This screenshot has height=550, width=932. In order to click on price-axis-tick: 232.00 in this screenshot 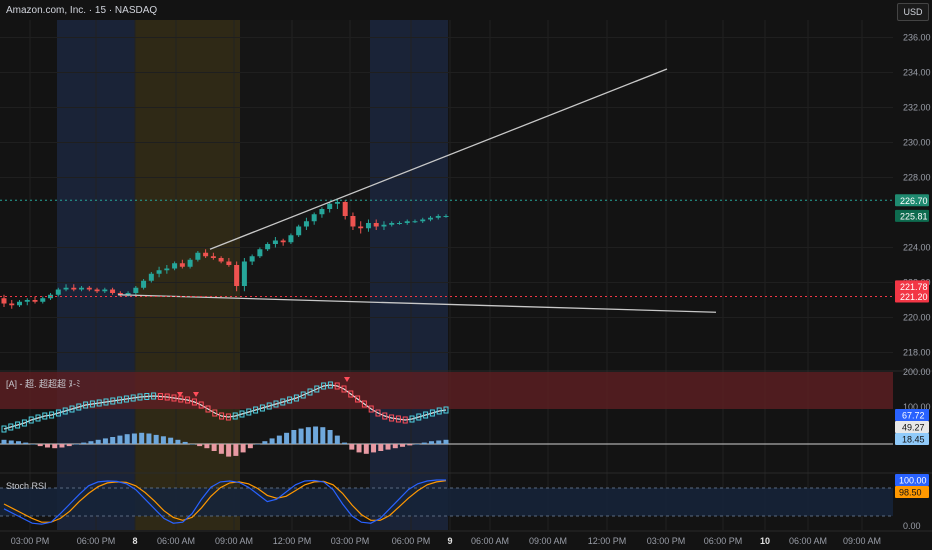, I will do `click(917, 108)`.